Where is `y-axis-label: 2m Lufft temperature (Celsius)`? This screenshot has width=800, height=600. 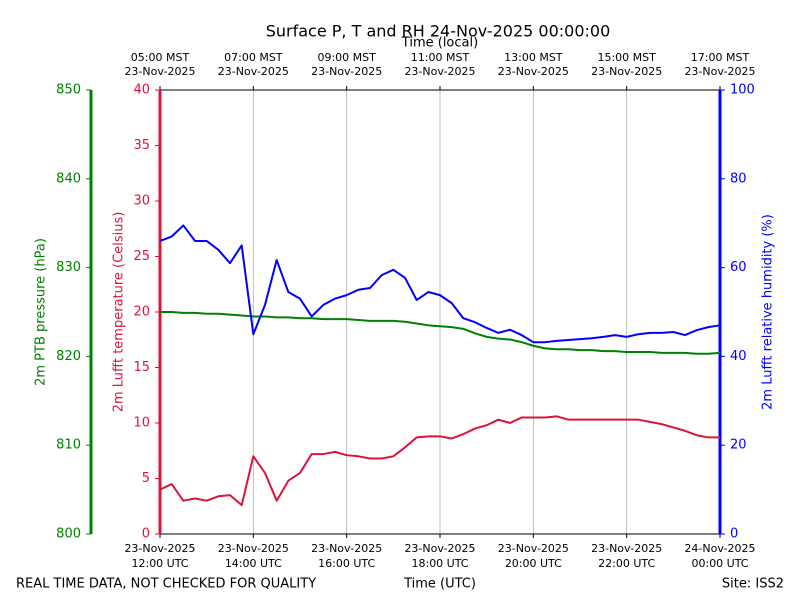 y-axis-label: 2m Lufft temperature (Celsius) is located at coordinates (119, 312).